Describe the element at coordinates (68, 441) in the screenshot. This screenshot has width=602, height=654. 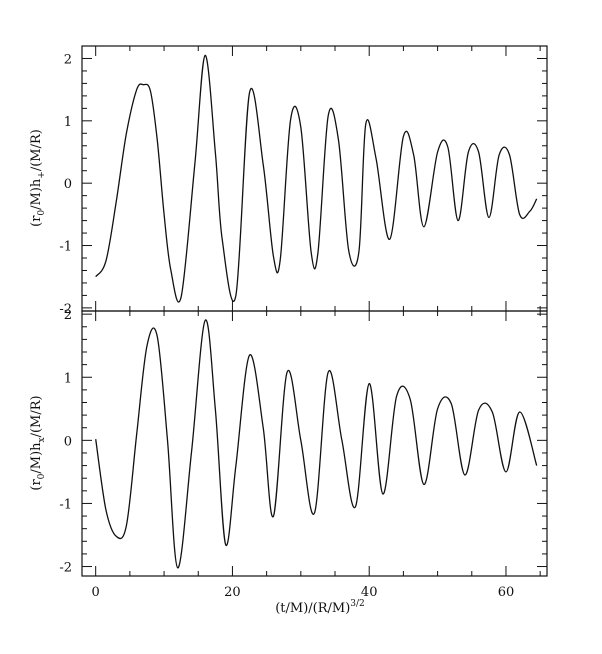
I see `bottom-y-tick-label: 0` at that location.